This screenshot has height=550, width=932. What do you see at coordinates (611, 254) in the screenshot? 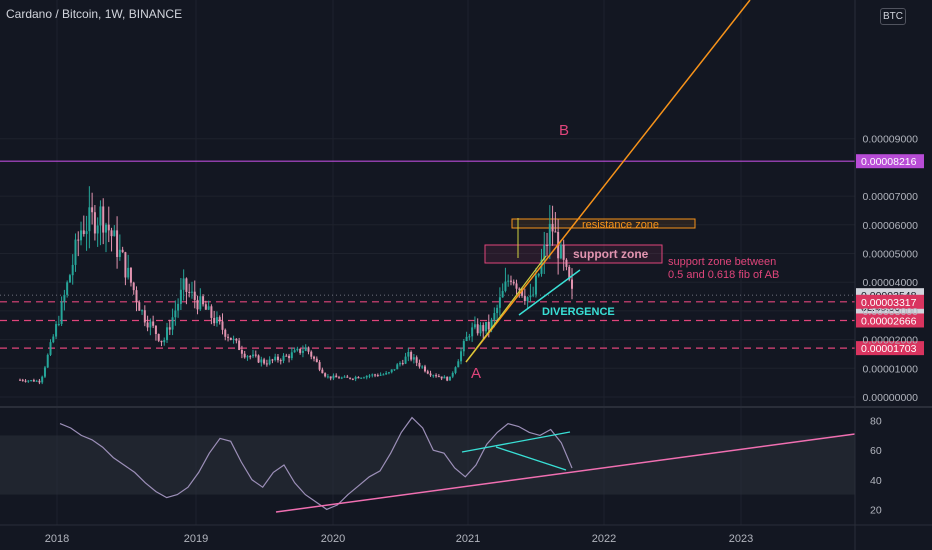
I see `annotation-support-zone: support zone` at bounding box center [611, 254].